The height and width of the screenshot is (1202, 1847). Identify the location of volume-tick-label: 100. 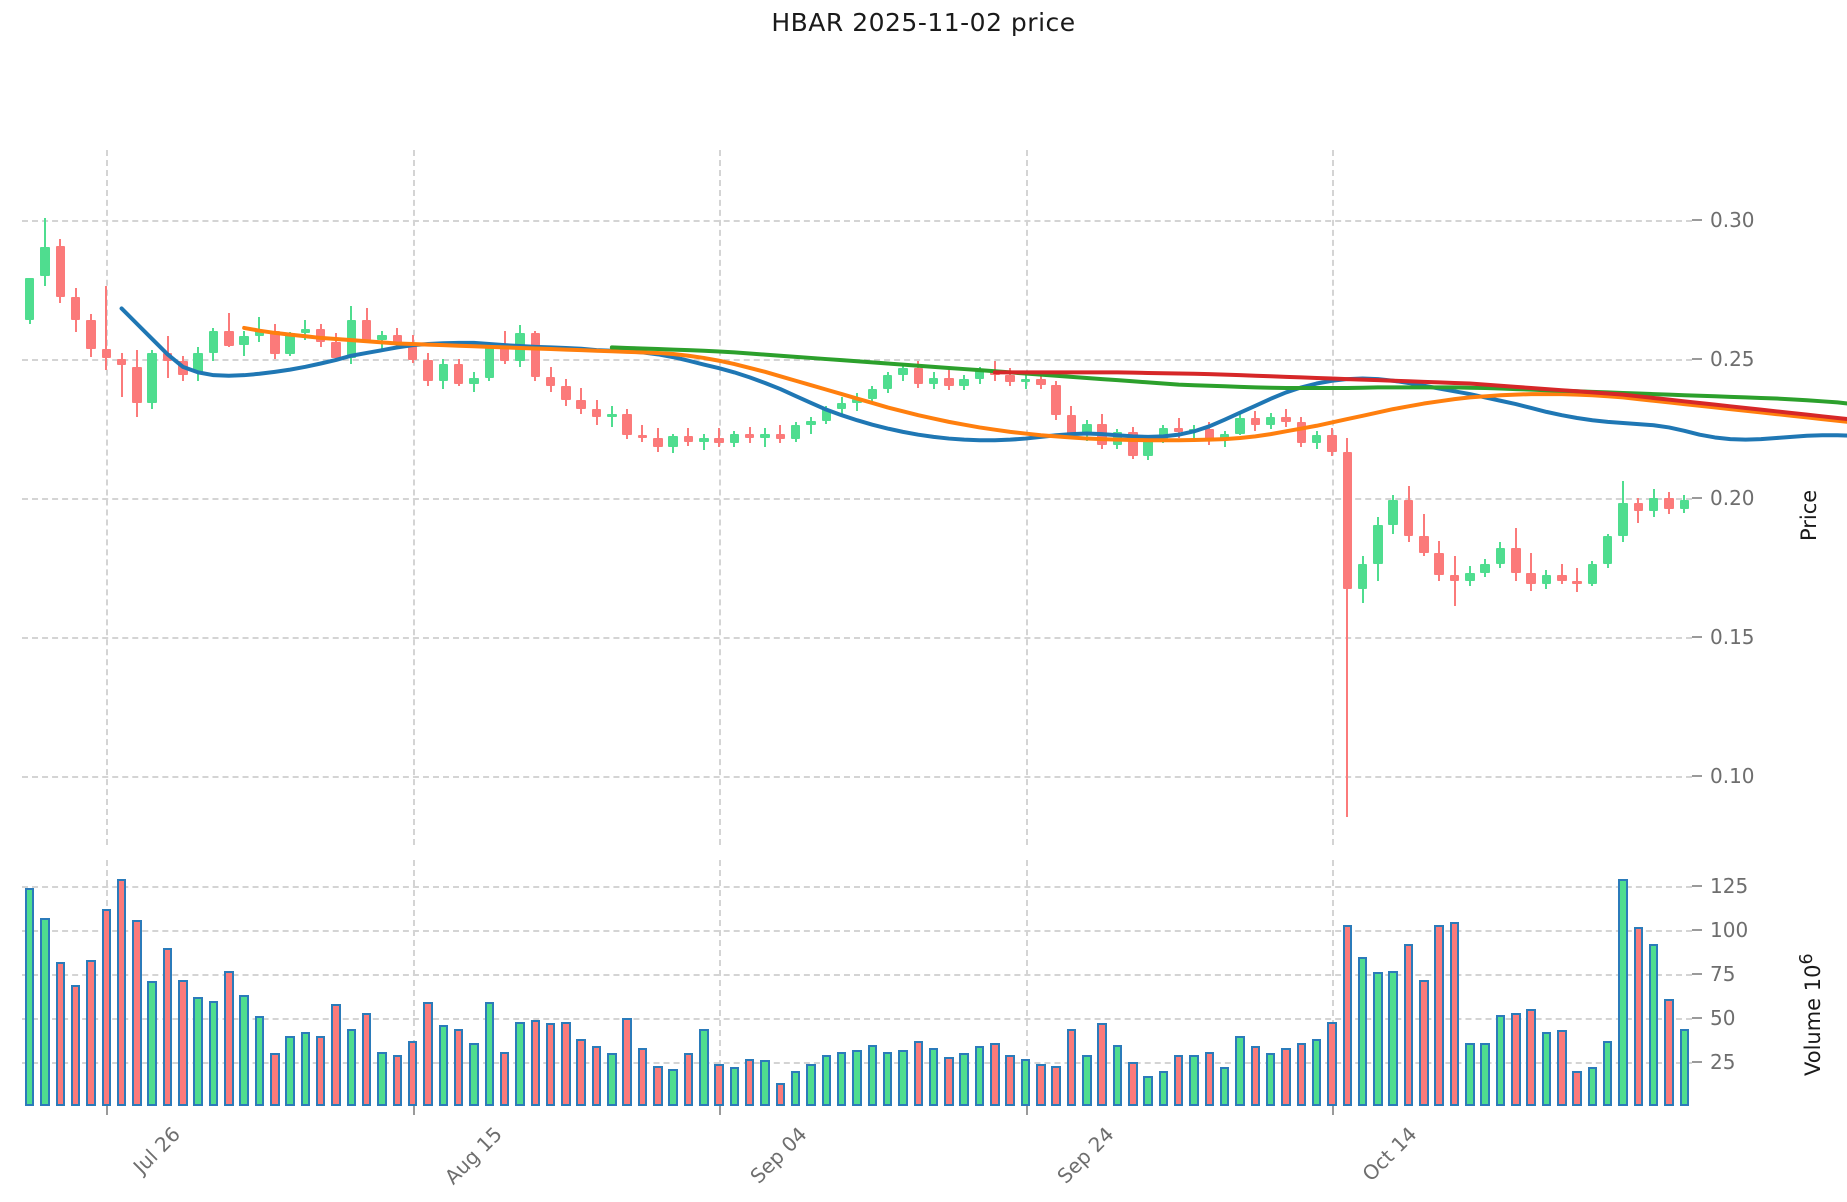
(1729, 930).